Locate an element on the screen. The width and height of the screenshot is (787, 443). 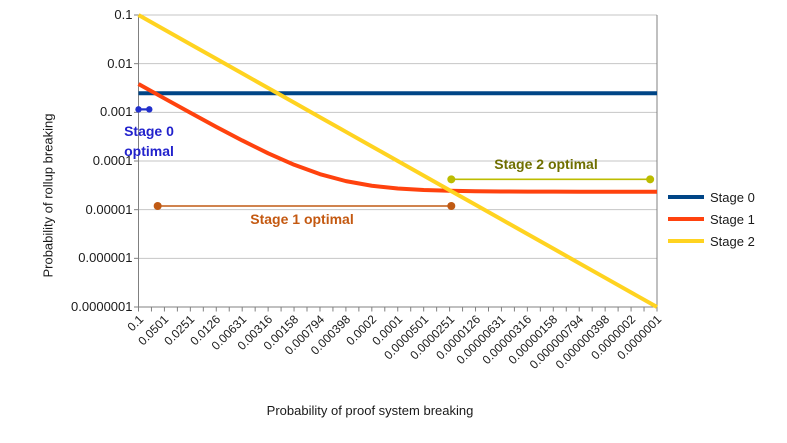
legend: Stage 0 Stage 1 Stage 2 is located at coordinates (711, 219).